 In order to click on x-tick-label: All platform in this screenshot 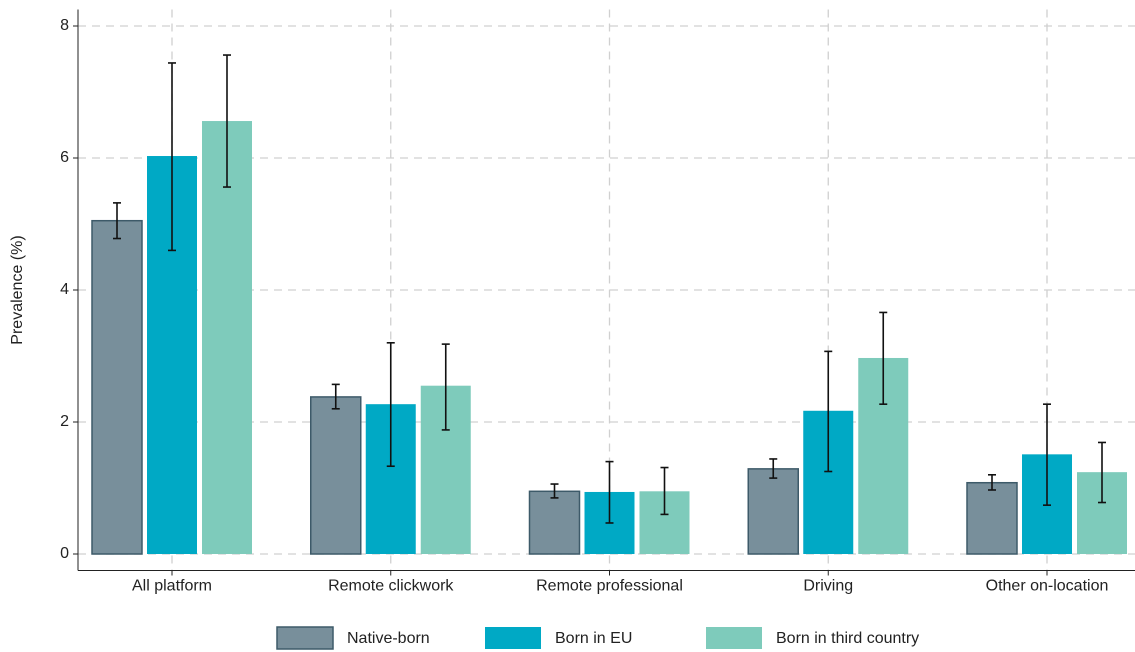, I will do `click(172, 586)`.